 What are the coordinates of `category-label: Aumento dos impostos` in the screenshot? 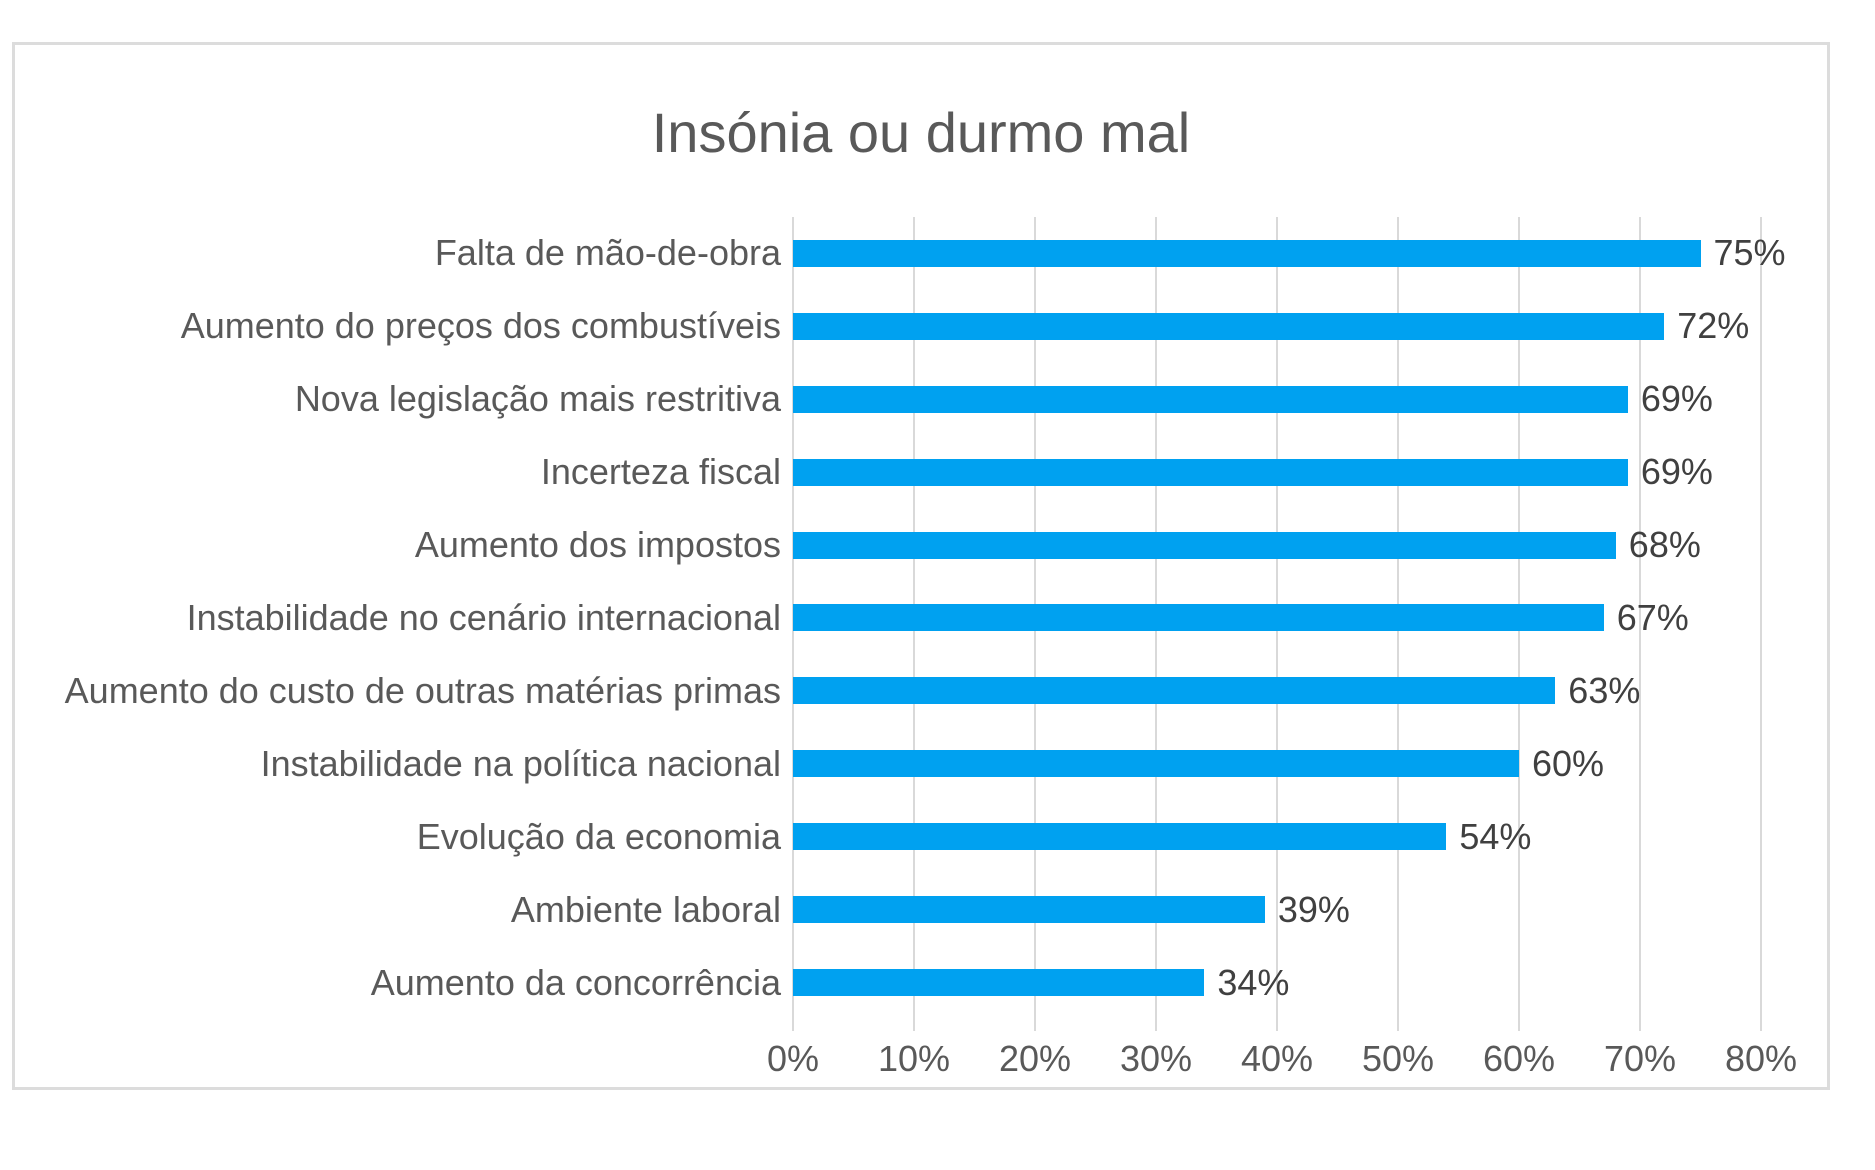 It's located at (597, 545).